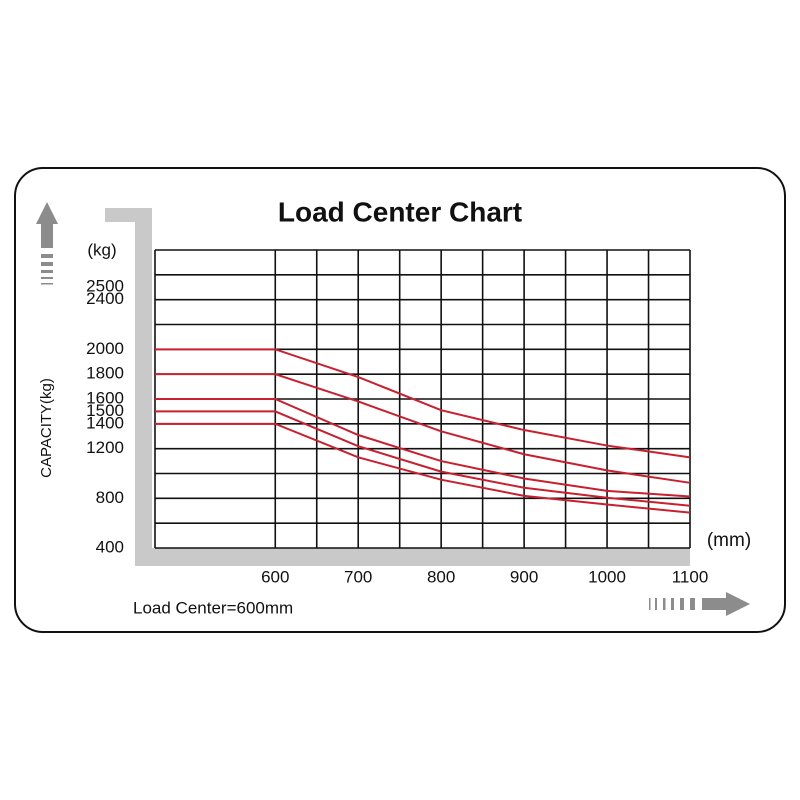  I want to click on y-unit: (kg), so click(101, 249).